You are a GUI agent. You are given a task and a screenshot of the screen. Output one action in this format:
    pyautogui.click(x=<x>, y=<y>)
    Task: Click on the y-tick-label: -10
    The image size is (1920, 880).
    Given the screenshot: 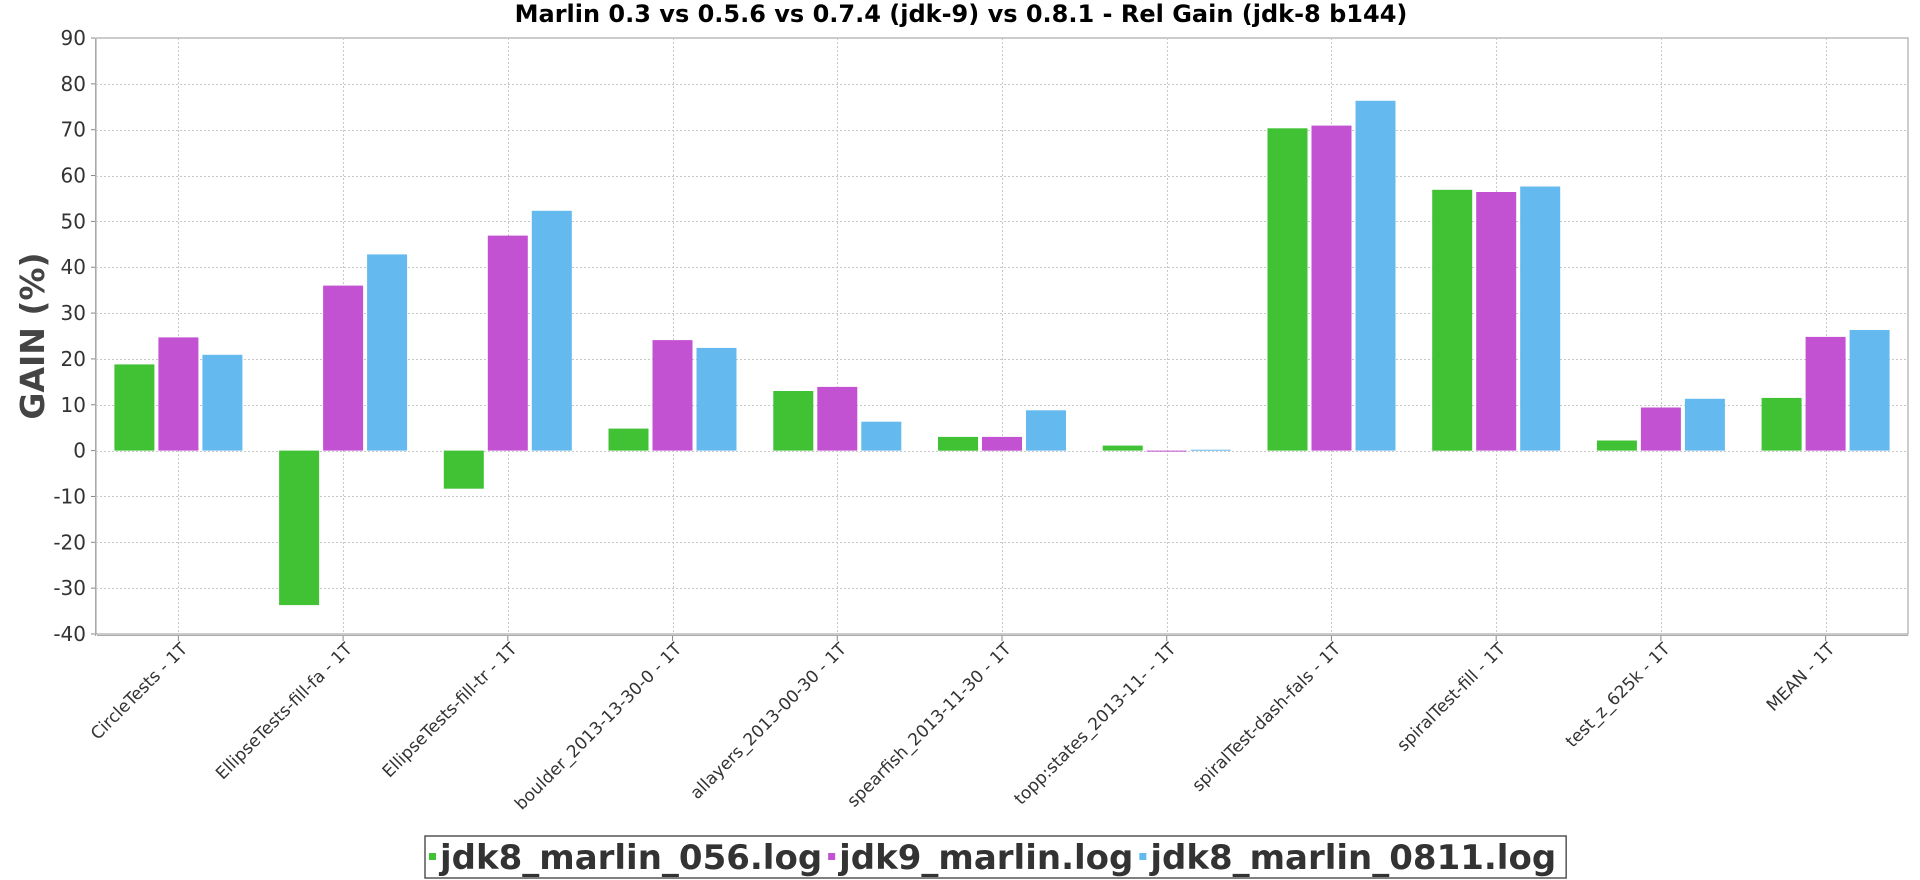 What is the action you would take?
    pyautogui.click(x=69, y=496)
    